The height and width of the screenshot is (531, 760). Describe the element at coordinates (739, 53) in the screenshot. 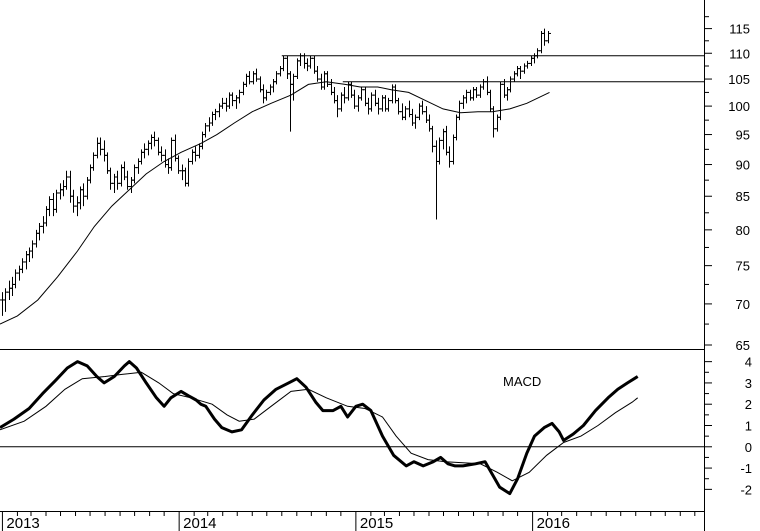

I see `price-y-tick-label: 110` at that location.